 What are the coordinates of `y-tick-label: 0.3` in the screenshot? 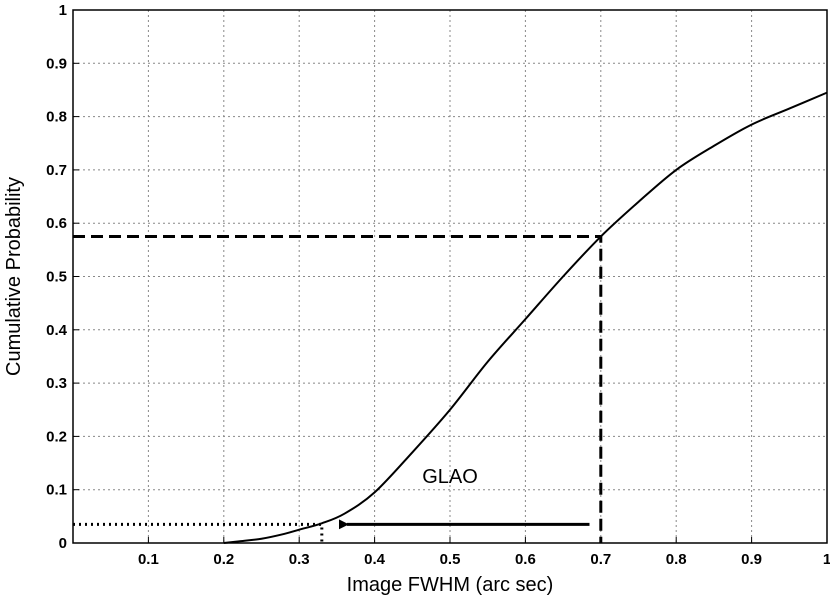 It's located at (56, 383).